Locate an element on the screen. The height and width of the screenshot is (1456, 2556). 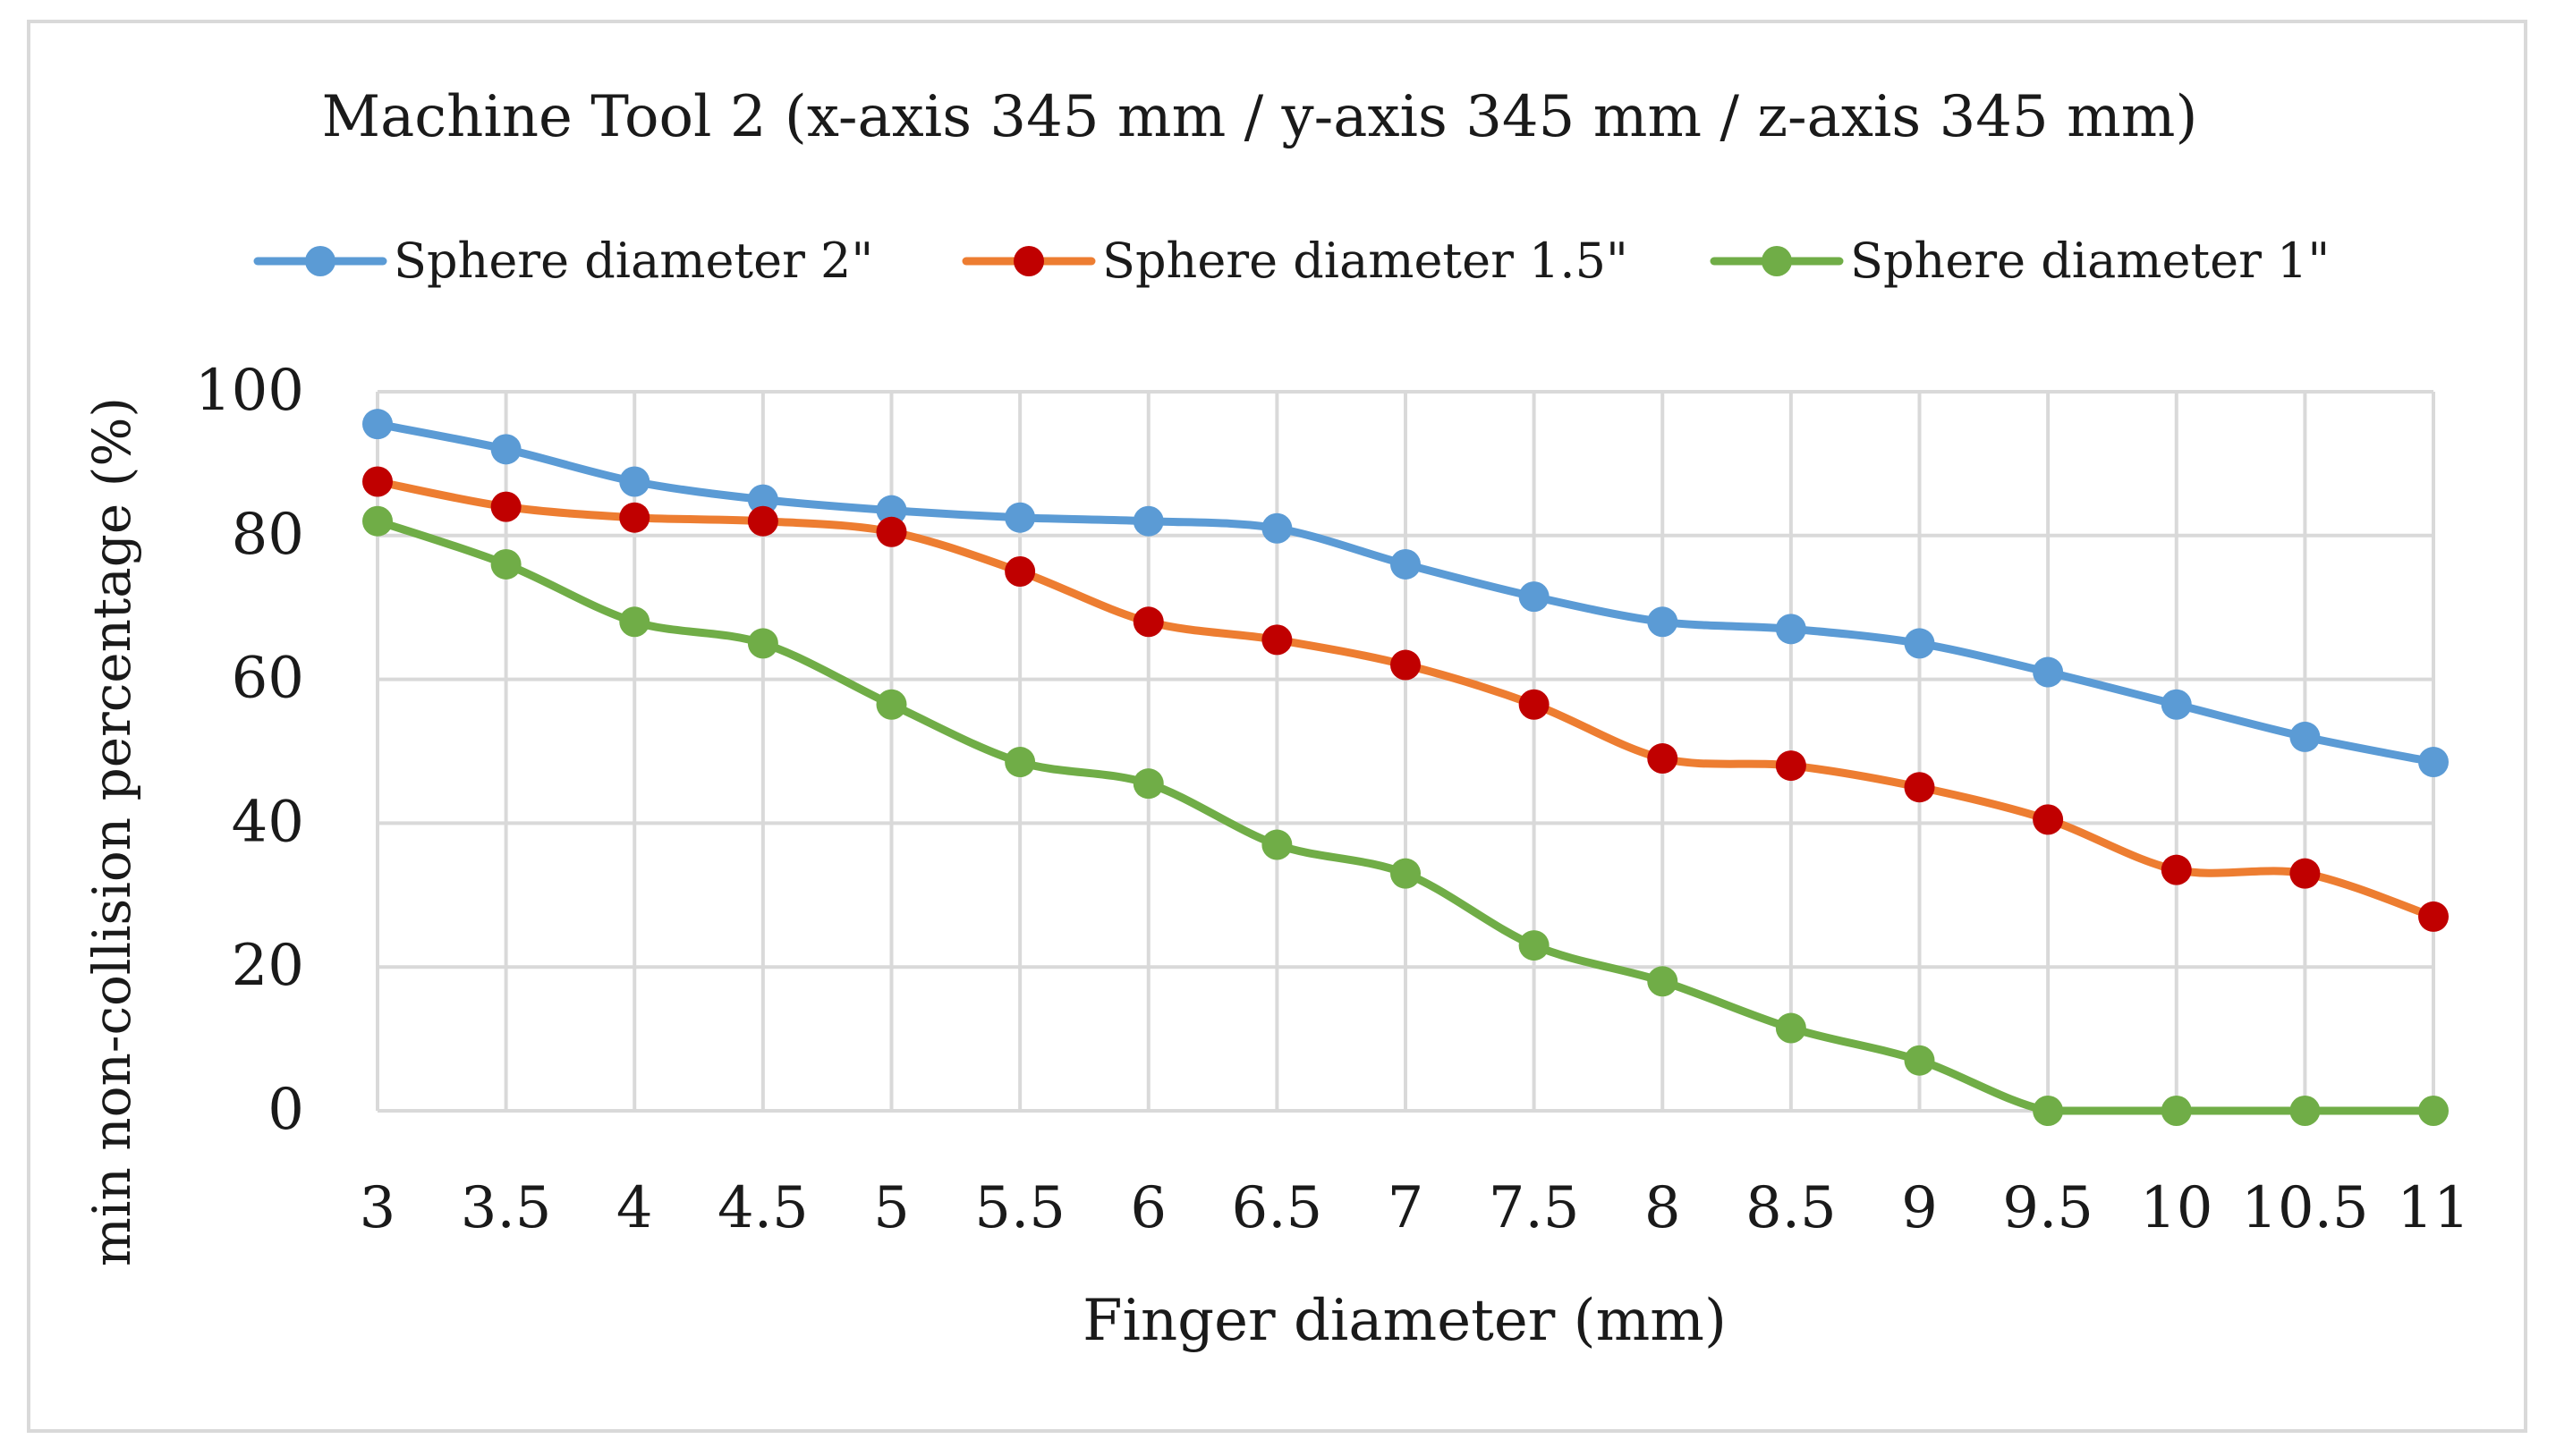
x-axis-ticks: 3 3.5 4 4.5 5 5.5 6 6.5 7 7.5 8 8.5 9 9.5 10 10.5 11 is located at coordinates (1415, 1208).